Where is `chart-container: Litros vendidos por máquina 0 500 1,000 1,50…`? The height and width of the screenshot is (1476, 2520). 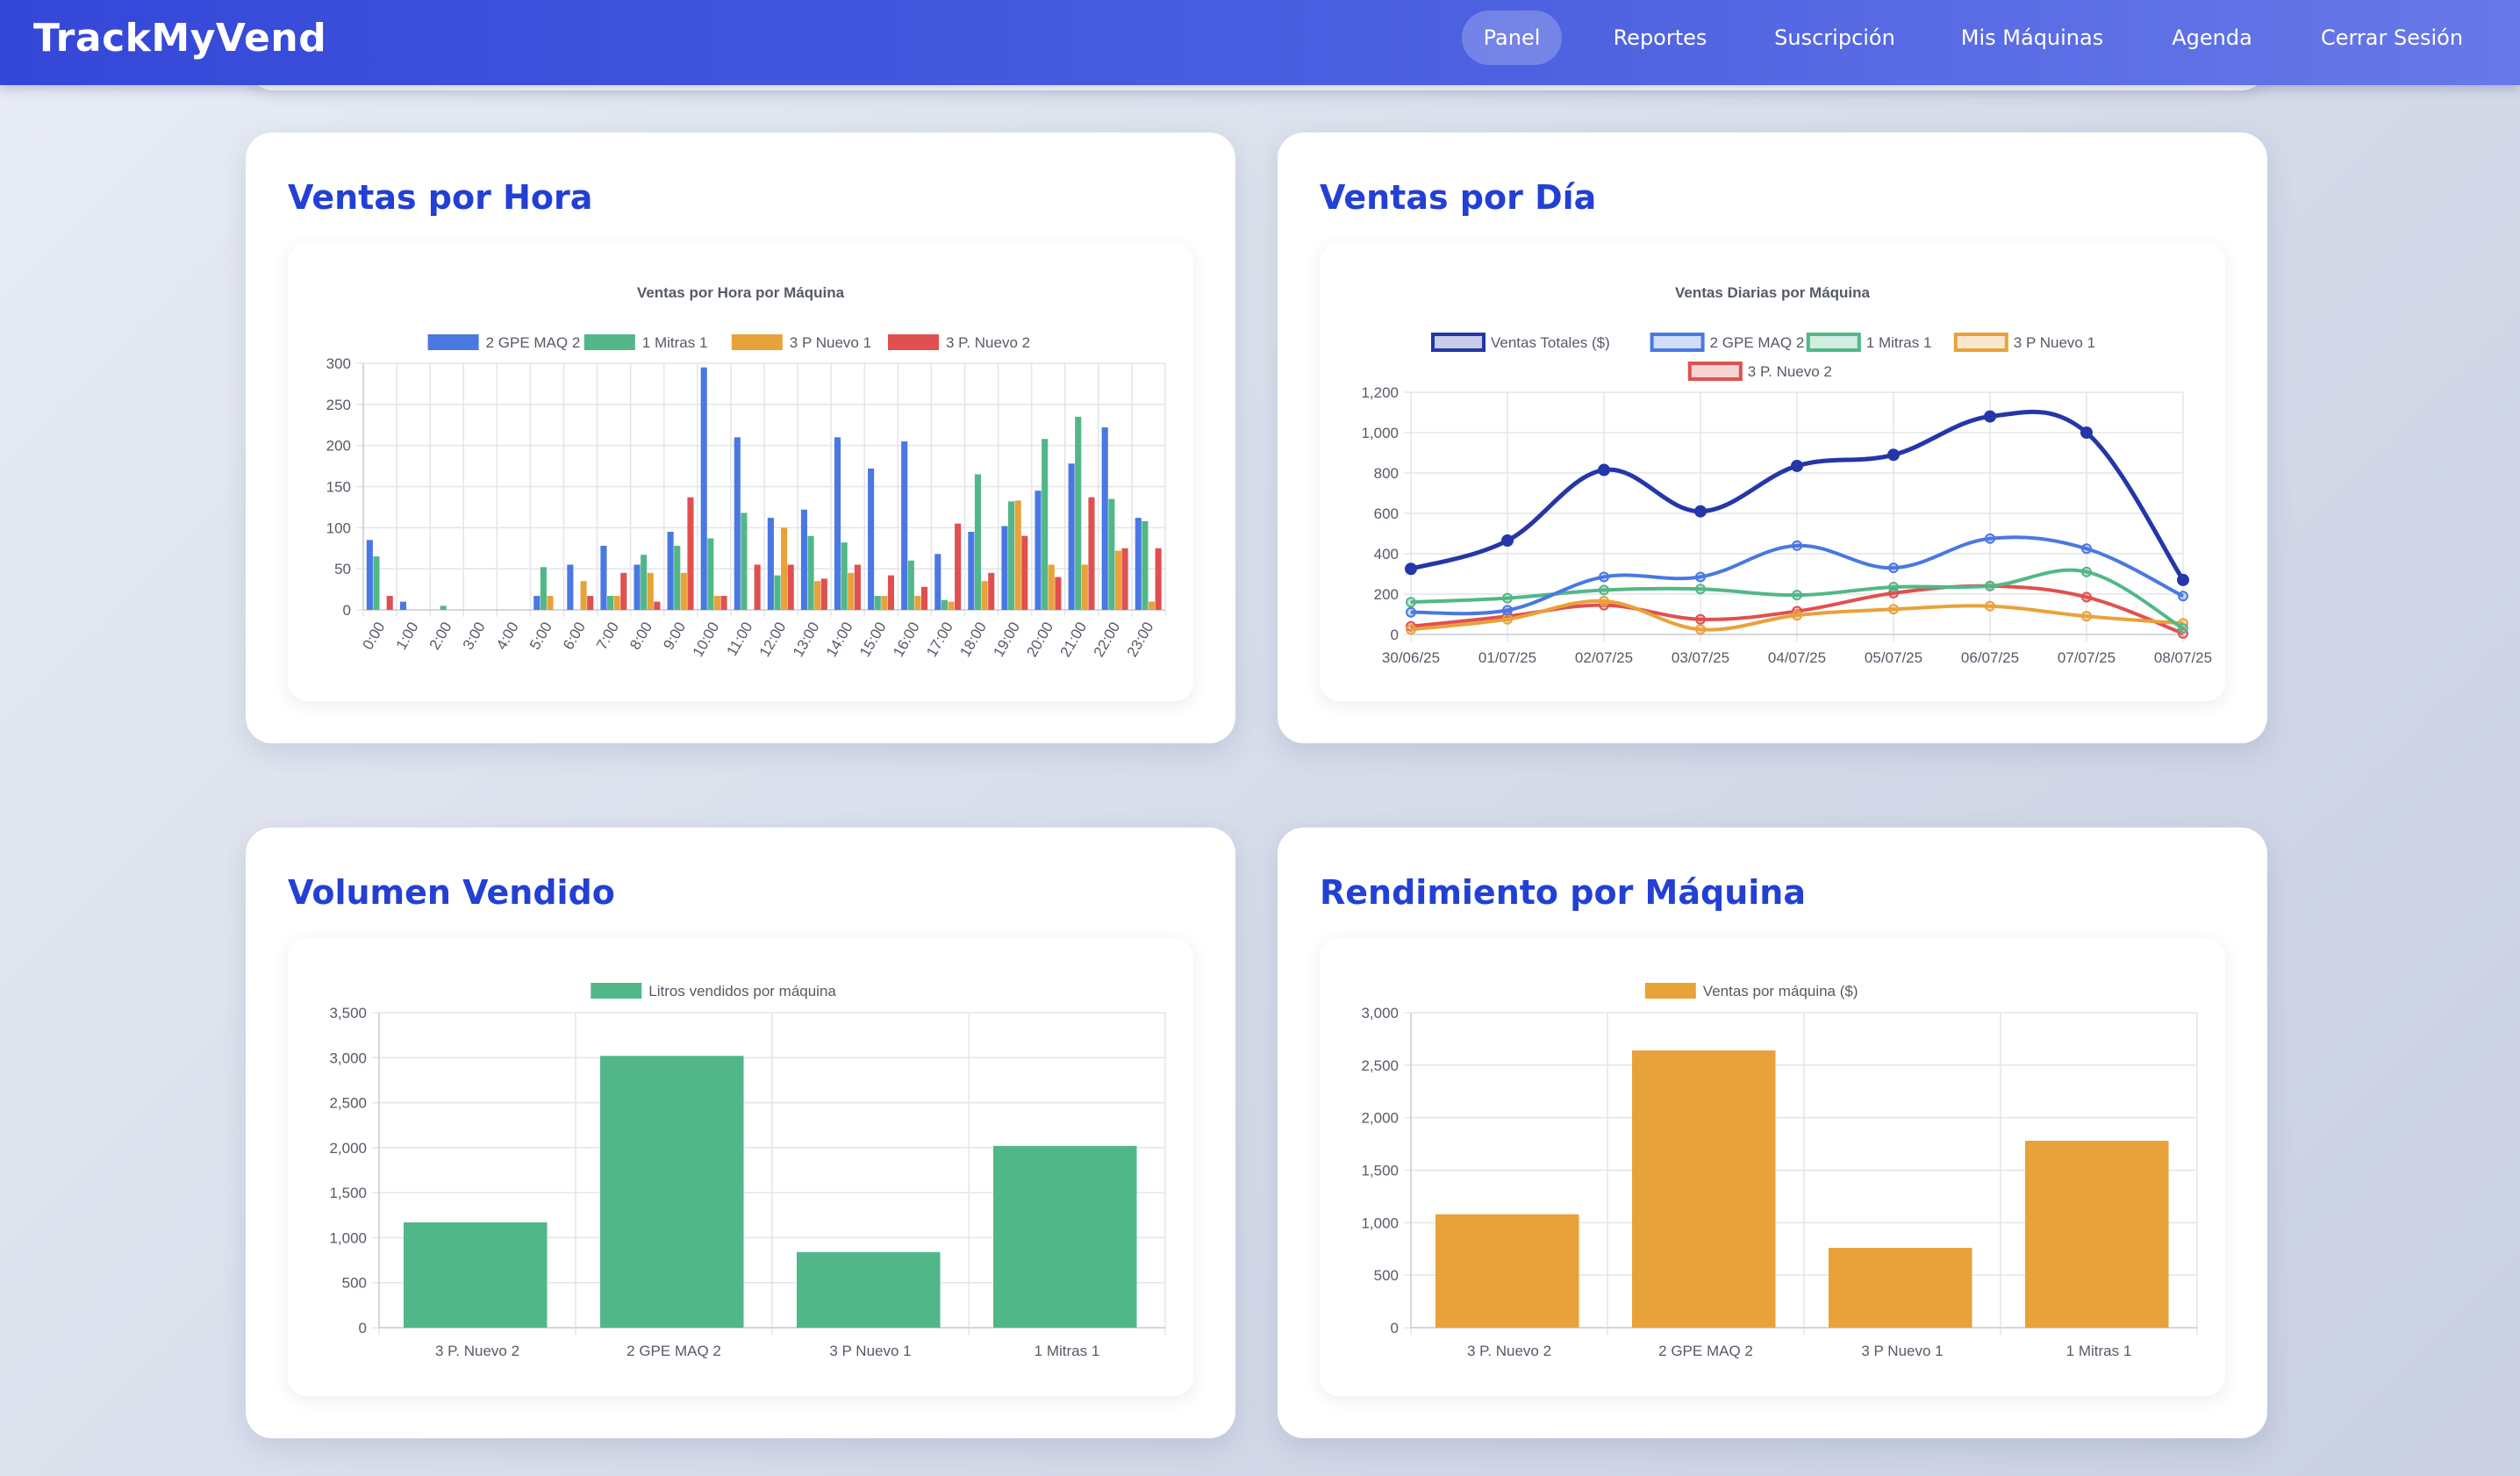 chart-container: Litros vendidos por máquina 0 500 1,000 1,50… is located at coordinates (740, 1167).